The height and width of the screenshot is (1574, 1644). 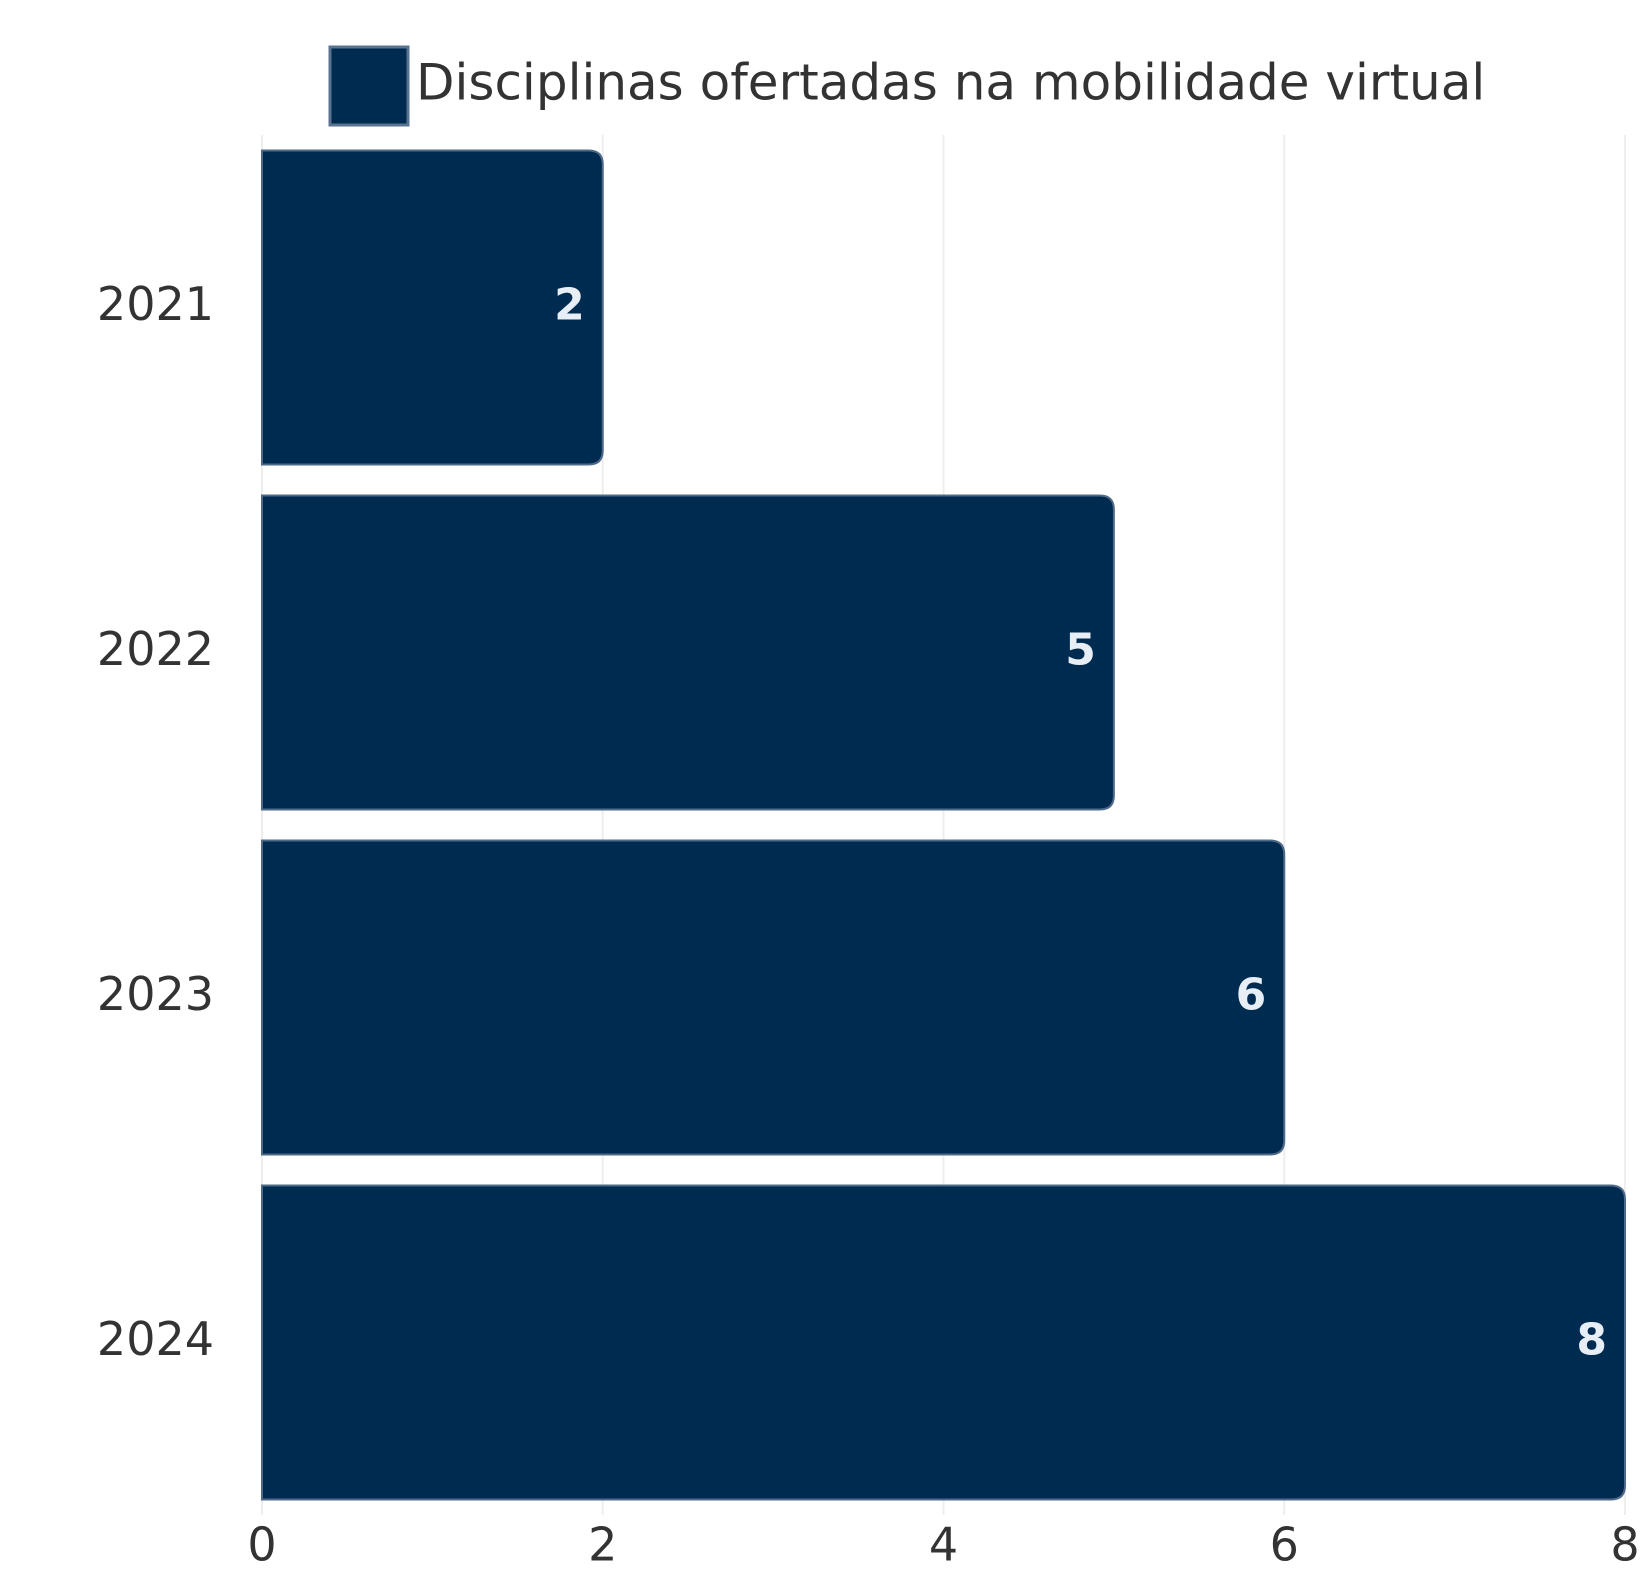 I want to click on x-tick-label: 2, so click(x=602, y=1545).